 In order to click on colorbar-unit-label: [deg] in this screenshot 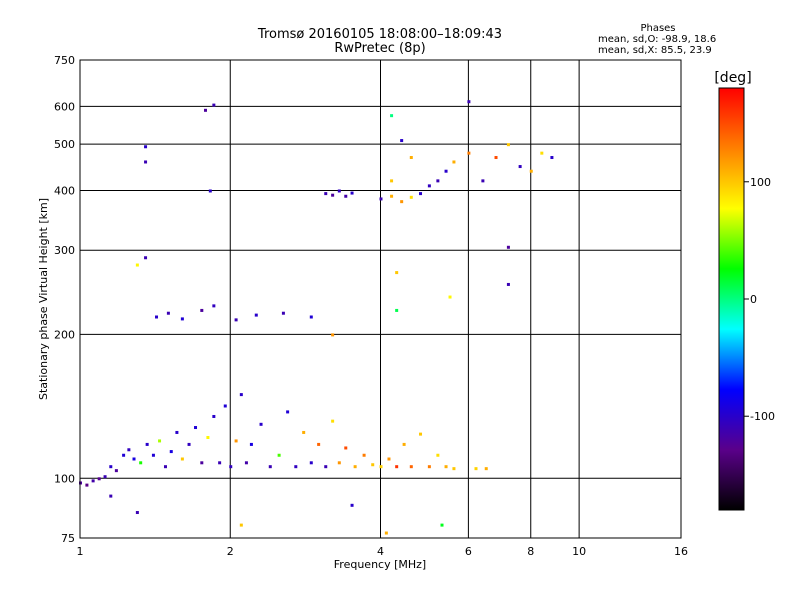, I will do `click(732, 78)`.